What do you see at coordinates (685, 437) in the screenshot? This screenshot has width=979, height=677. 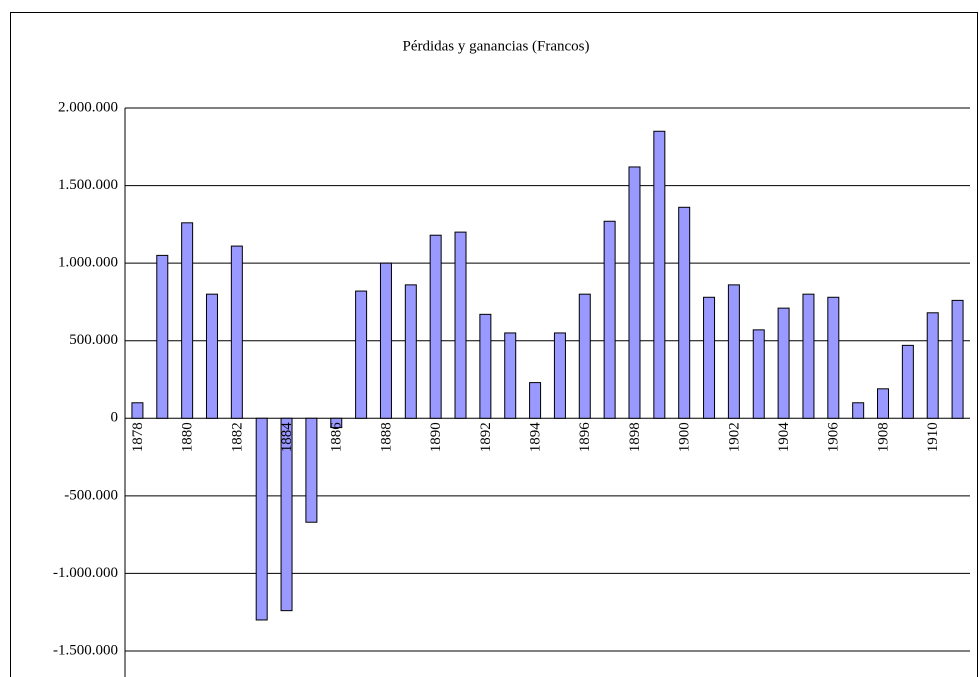 I see `x-tick-label: 1900` at bounding box center [685, 437].